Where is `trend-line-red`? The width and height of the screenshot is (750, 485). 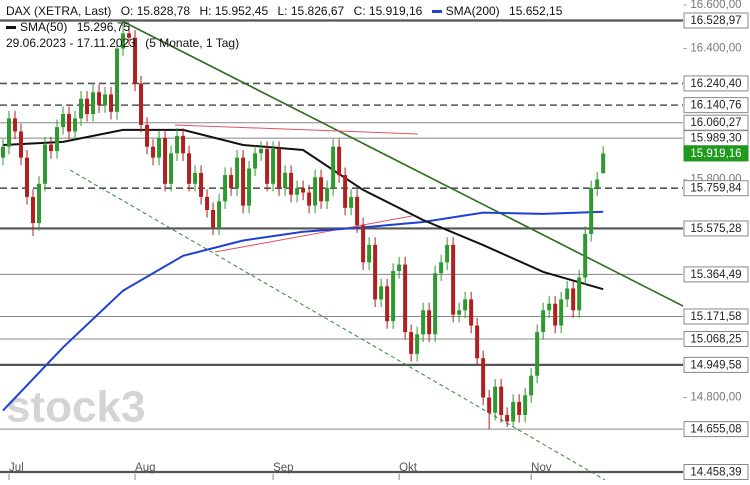 trend-line-red is located at coordinates (313, 234).